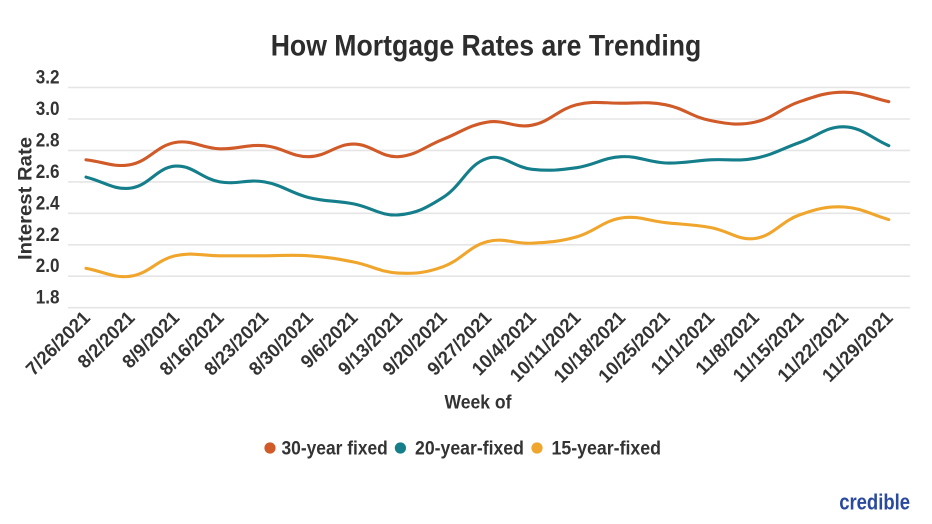 The height and width of the screenshot is (524, 932). What do you see at coordinates (48, 202) in the screenshot?
I see `svg-text: 2.4` at bounding box center [48, 202].